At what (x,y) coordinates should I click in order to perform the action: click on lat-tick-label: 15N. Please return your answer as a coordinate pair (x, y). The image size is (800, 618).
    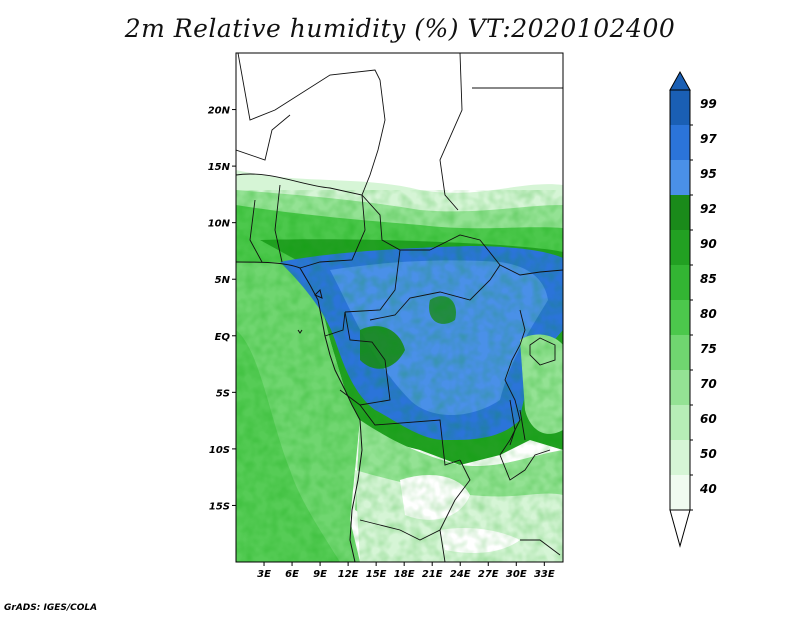
    Looking at the image, I should click on (219, 167).